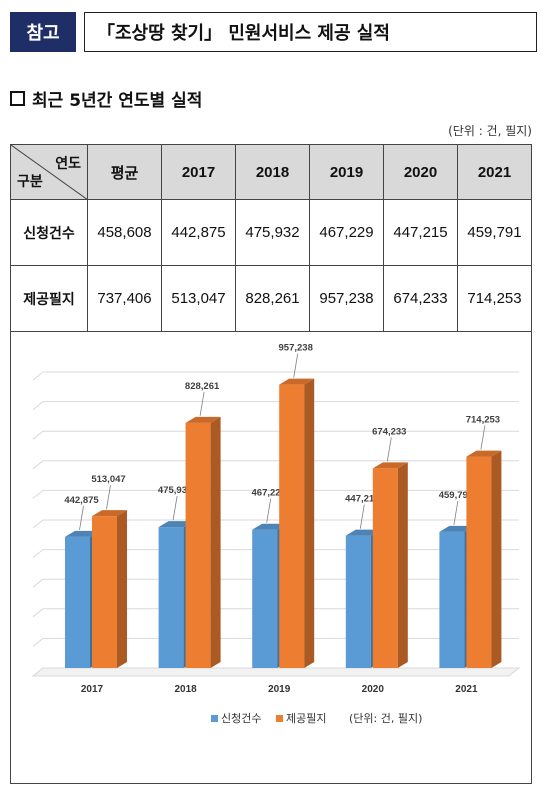  What do you see at coordinates (346, 298) in the screenshot?
I see `table-cell: 957,238` at bounding box center [346, 298].